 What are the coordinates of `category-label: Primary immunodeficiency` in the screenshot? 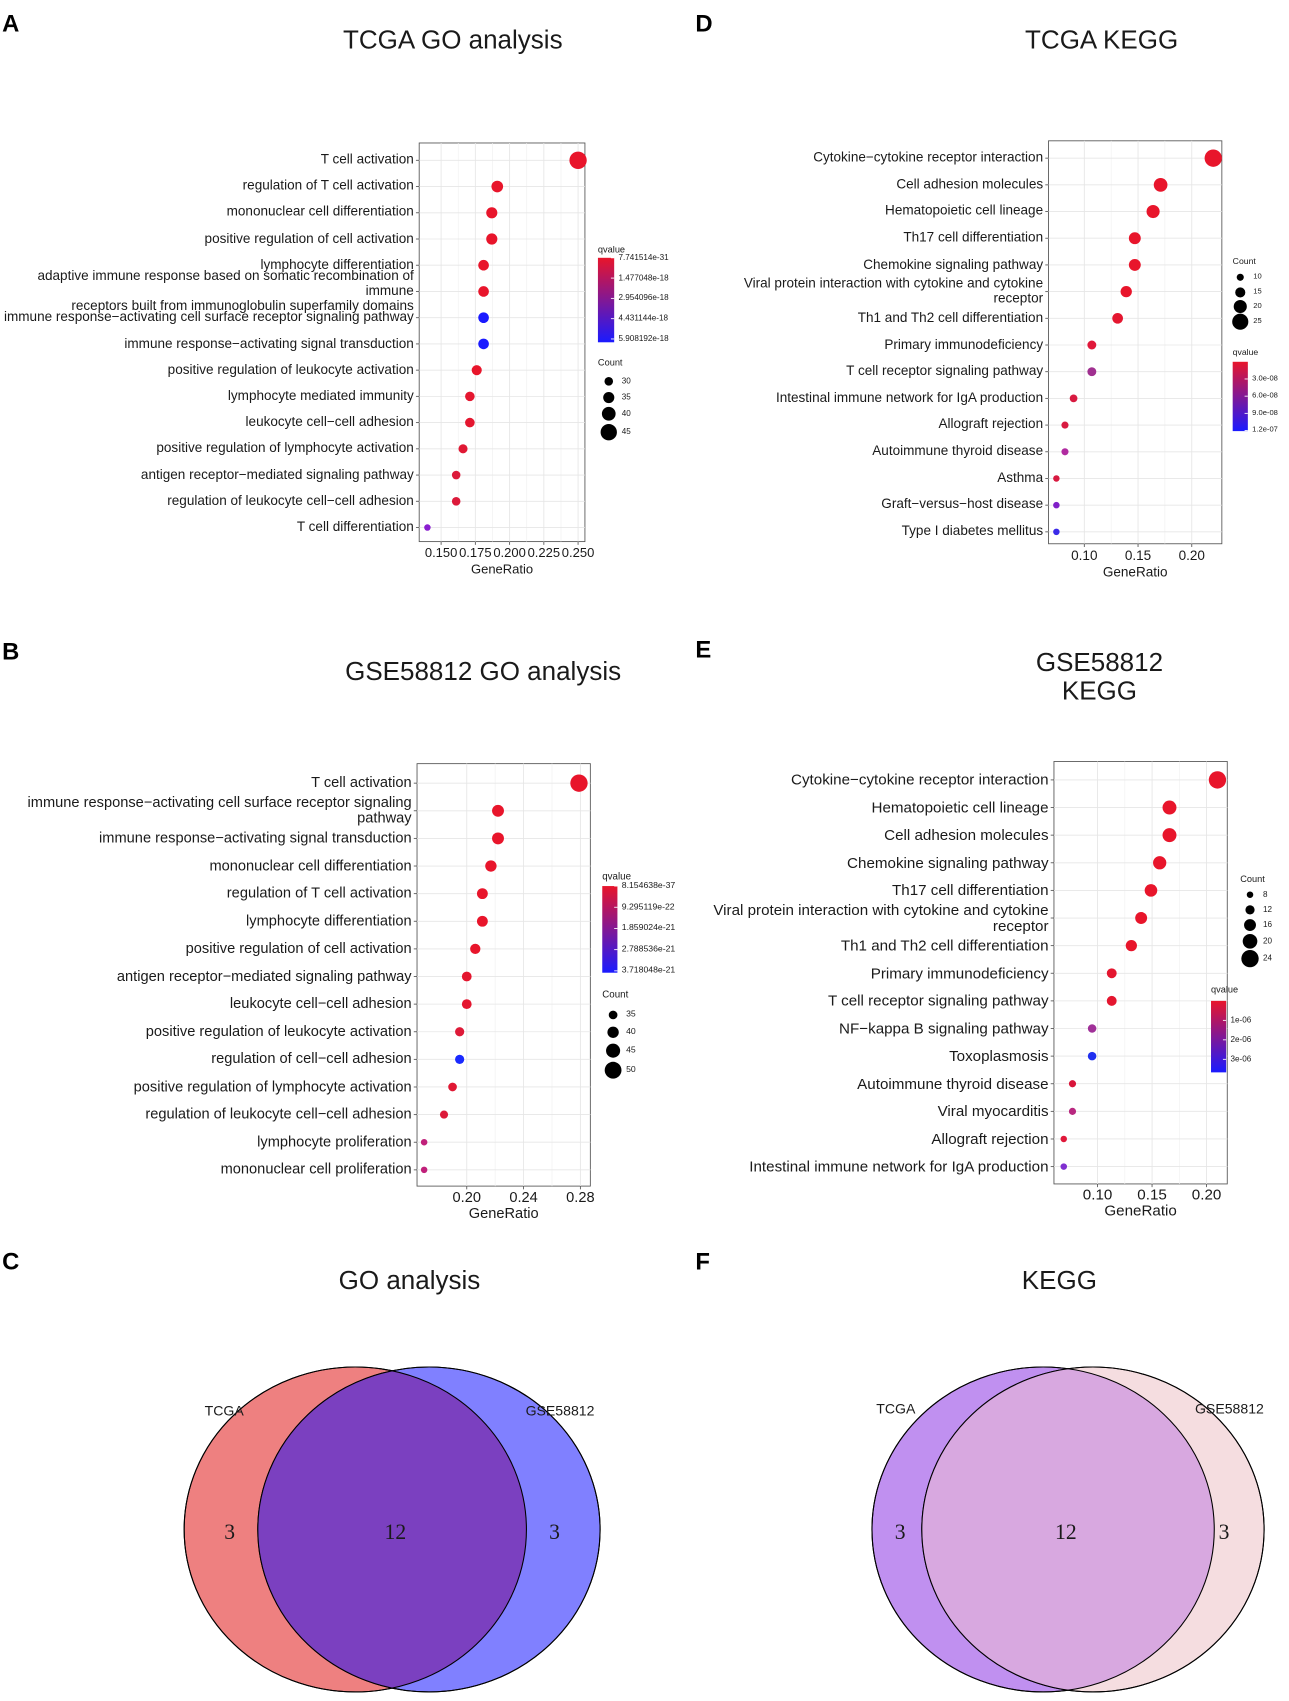 It's located at (959, 972).